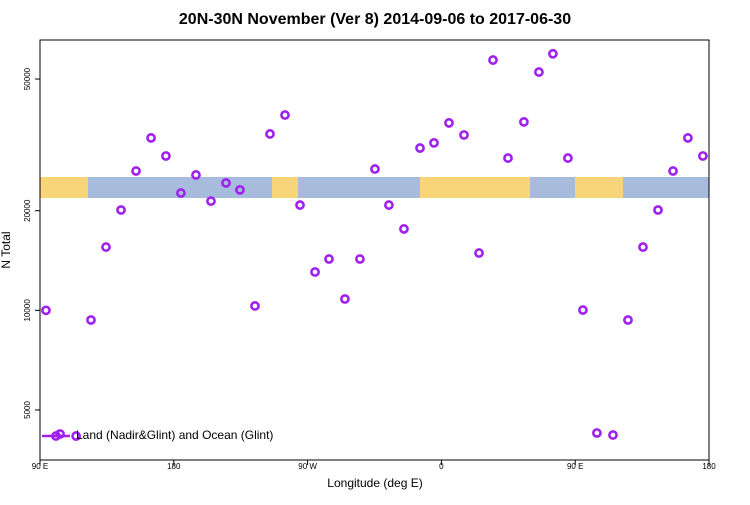 This screenshot has height=505, width=750. What do you see at coordinates (27, 410) in the screenshot?
I see `y-tick-label: 5000` at bounding box center [27, 410].